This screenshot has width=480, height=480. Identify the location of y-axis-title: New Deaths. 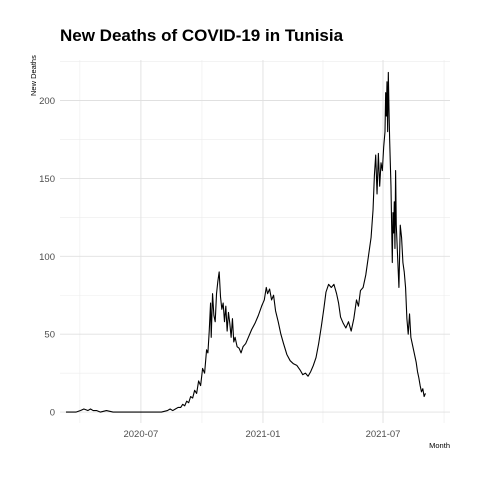
(33, 75).